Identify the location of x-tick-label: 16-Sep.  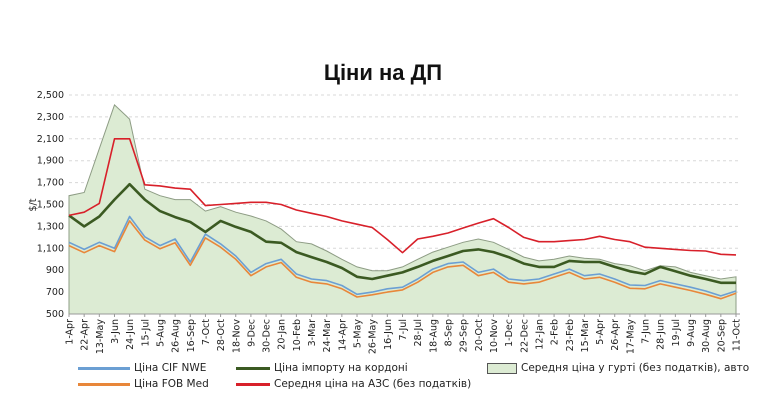
(191, 335).